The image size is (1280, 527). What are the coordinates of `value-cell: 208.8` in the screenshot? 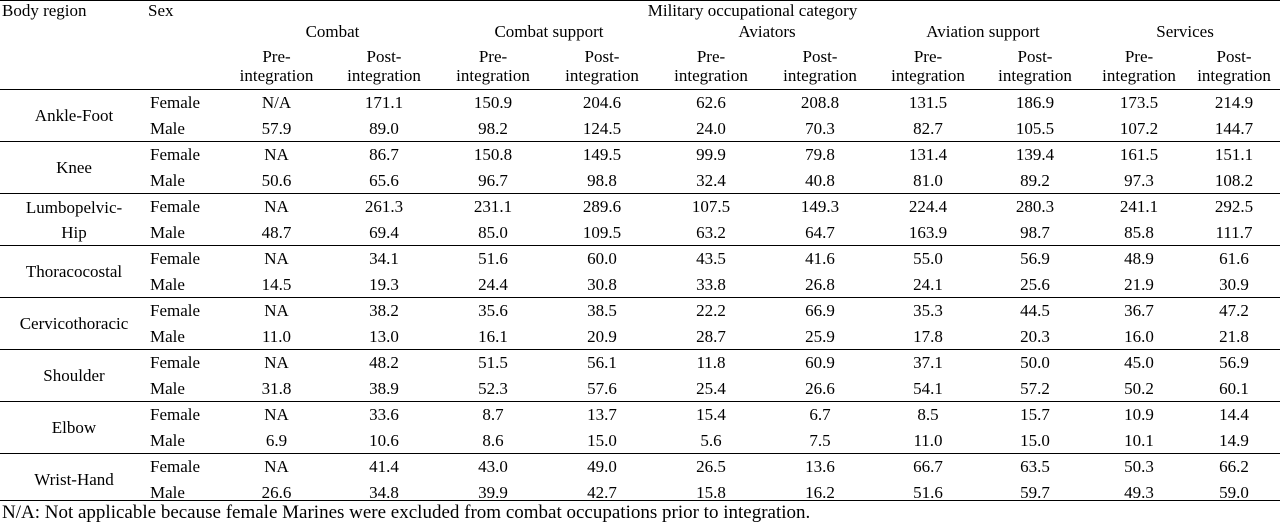 It's located at (820, 102).